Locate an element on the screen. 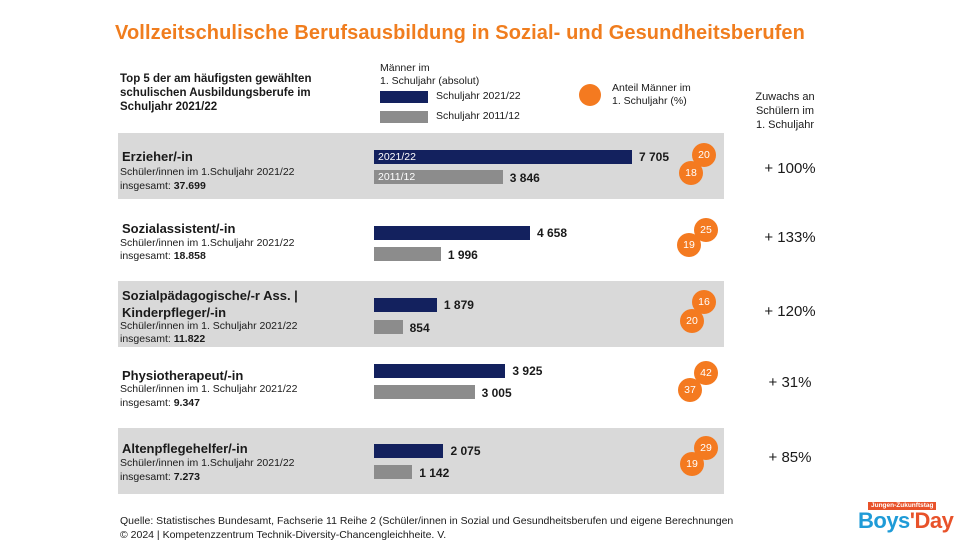 This screenshot has height=551, width=980. share-bubble-2011-12: 18 is located at coordinates (691, 173).